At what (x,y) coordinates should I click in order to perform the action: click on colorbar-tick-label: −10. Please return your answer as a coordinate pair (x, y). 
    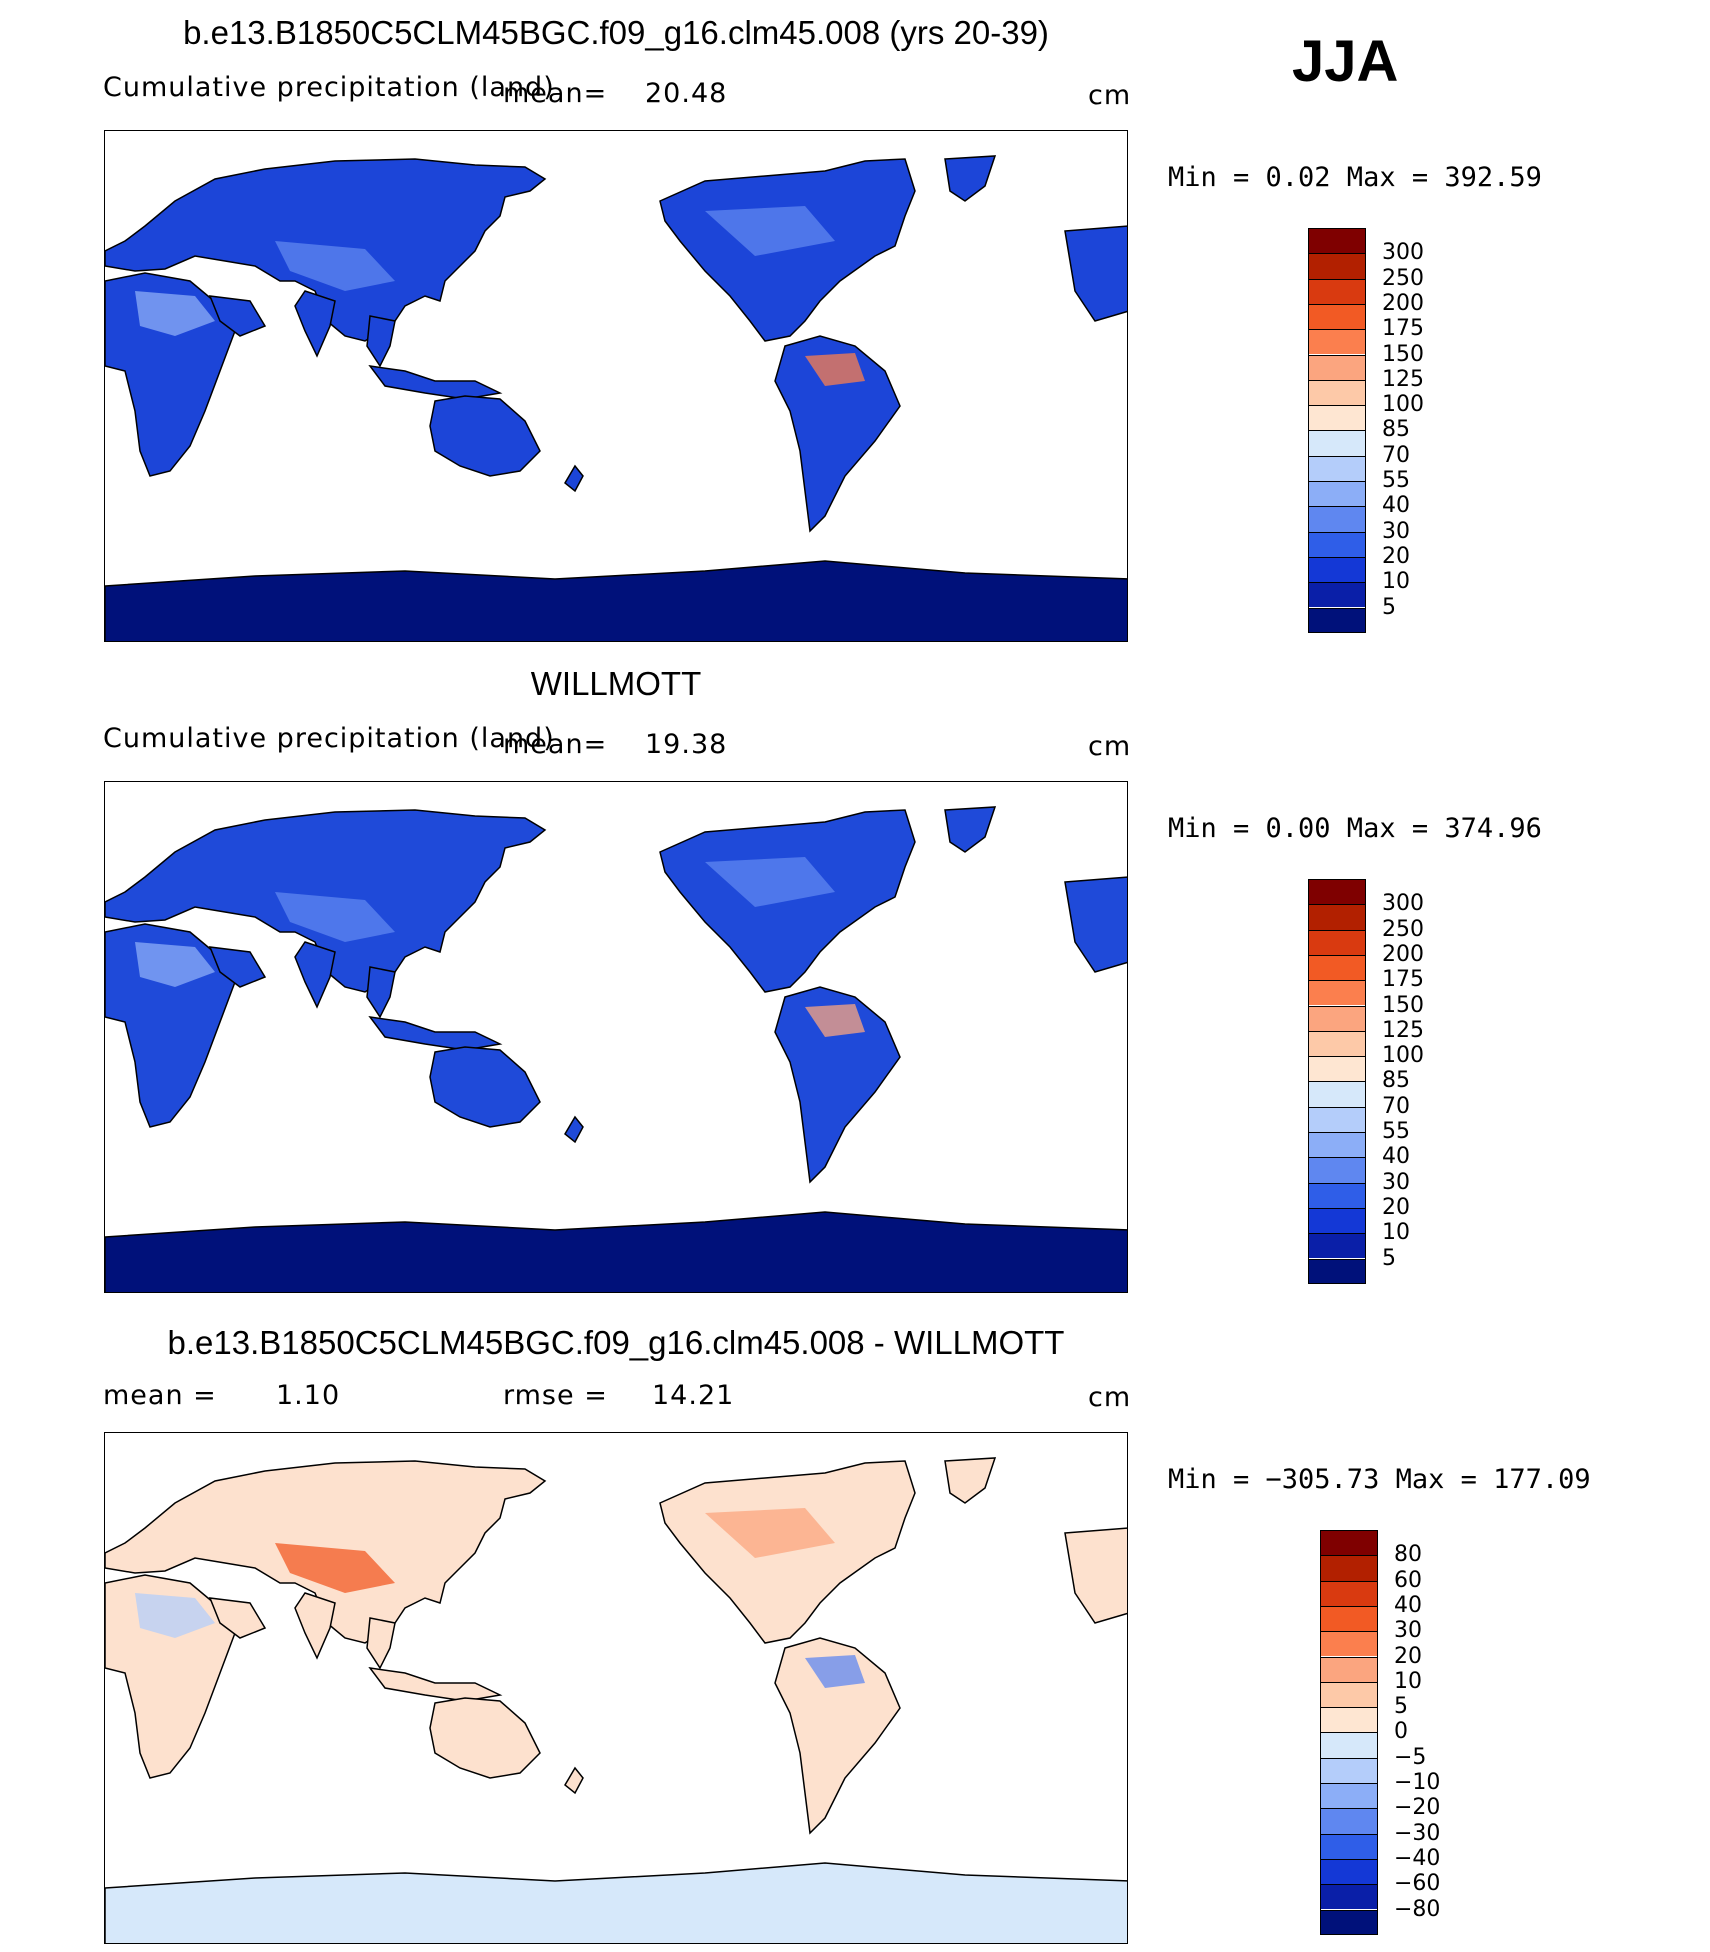
    Looking at the image, I should click on (1417, 1782).